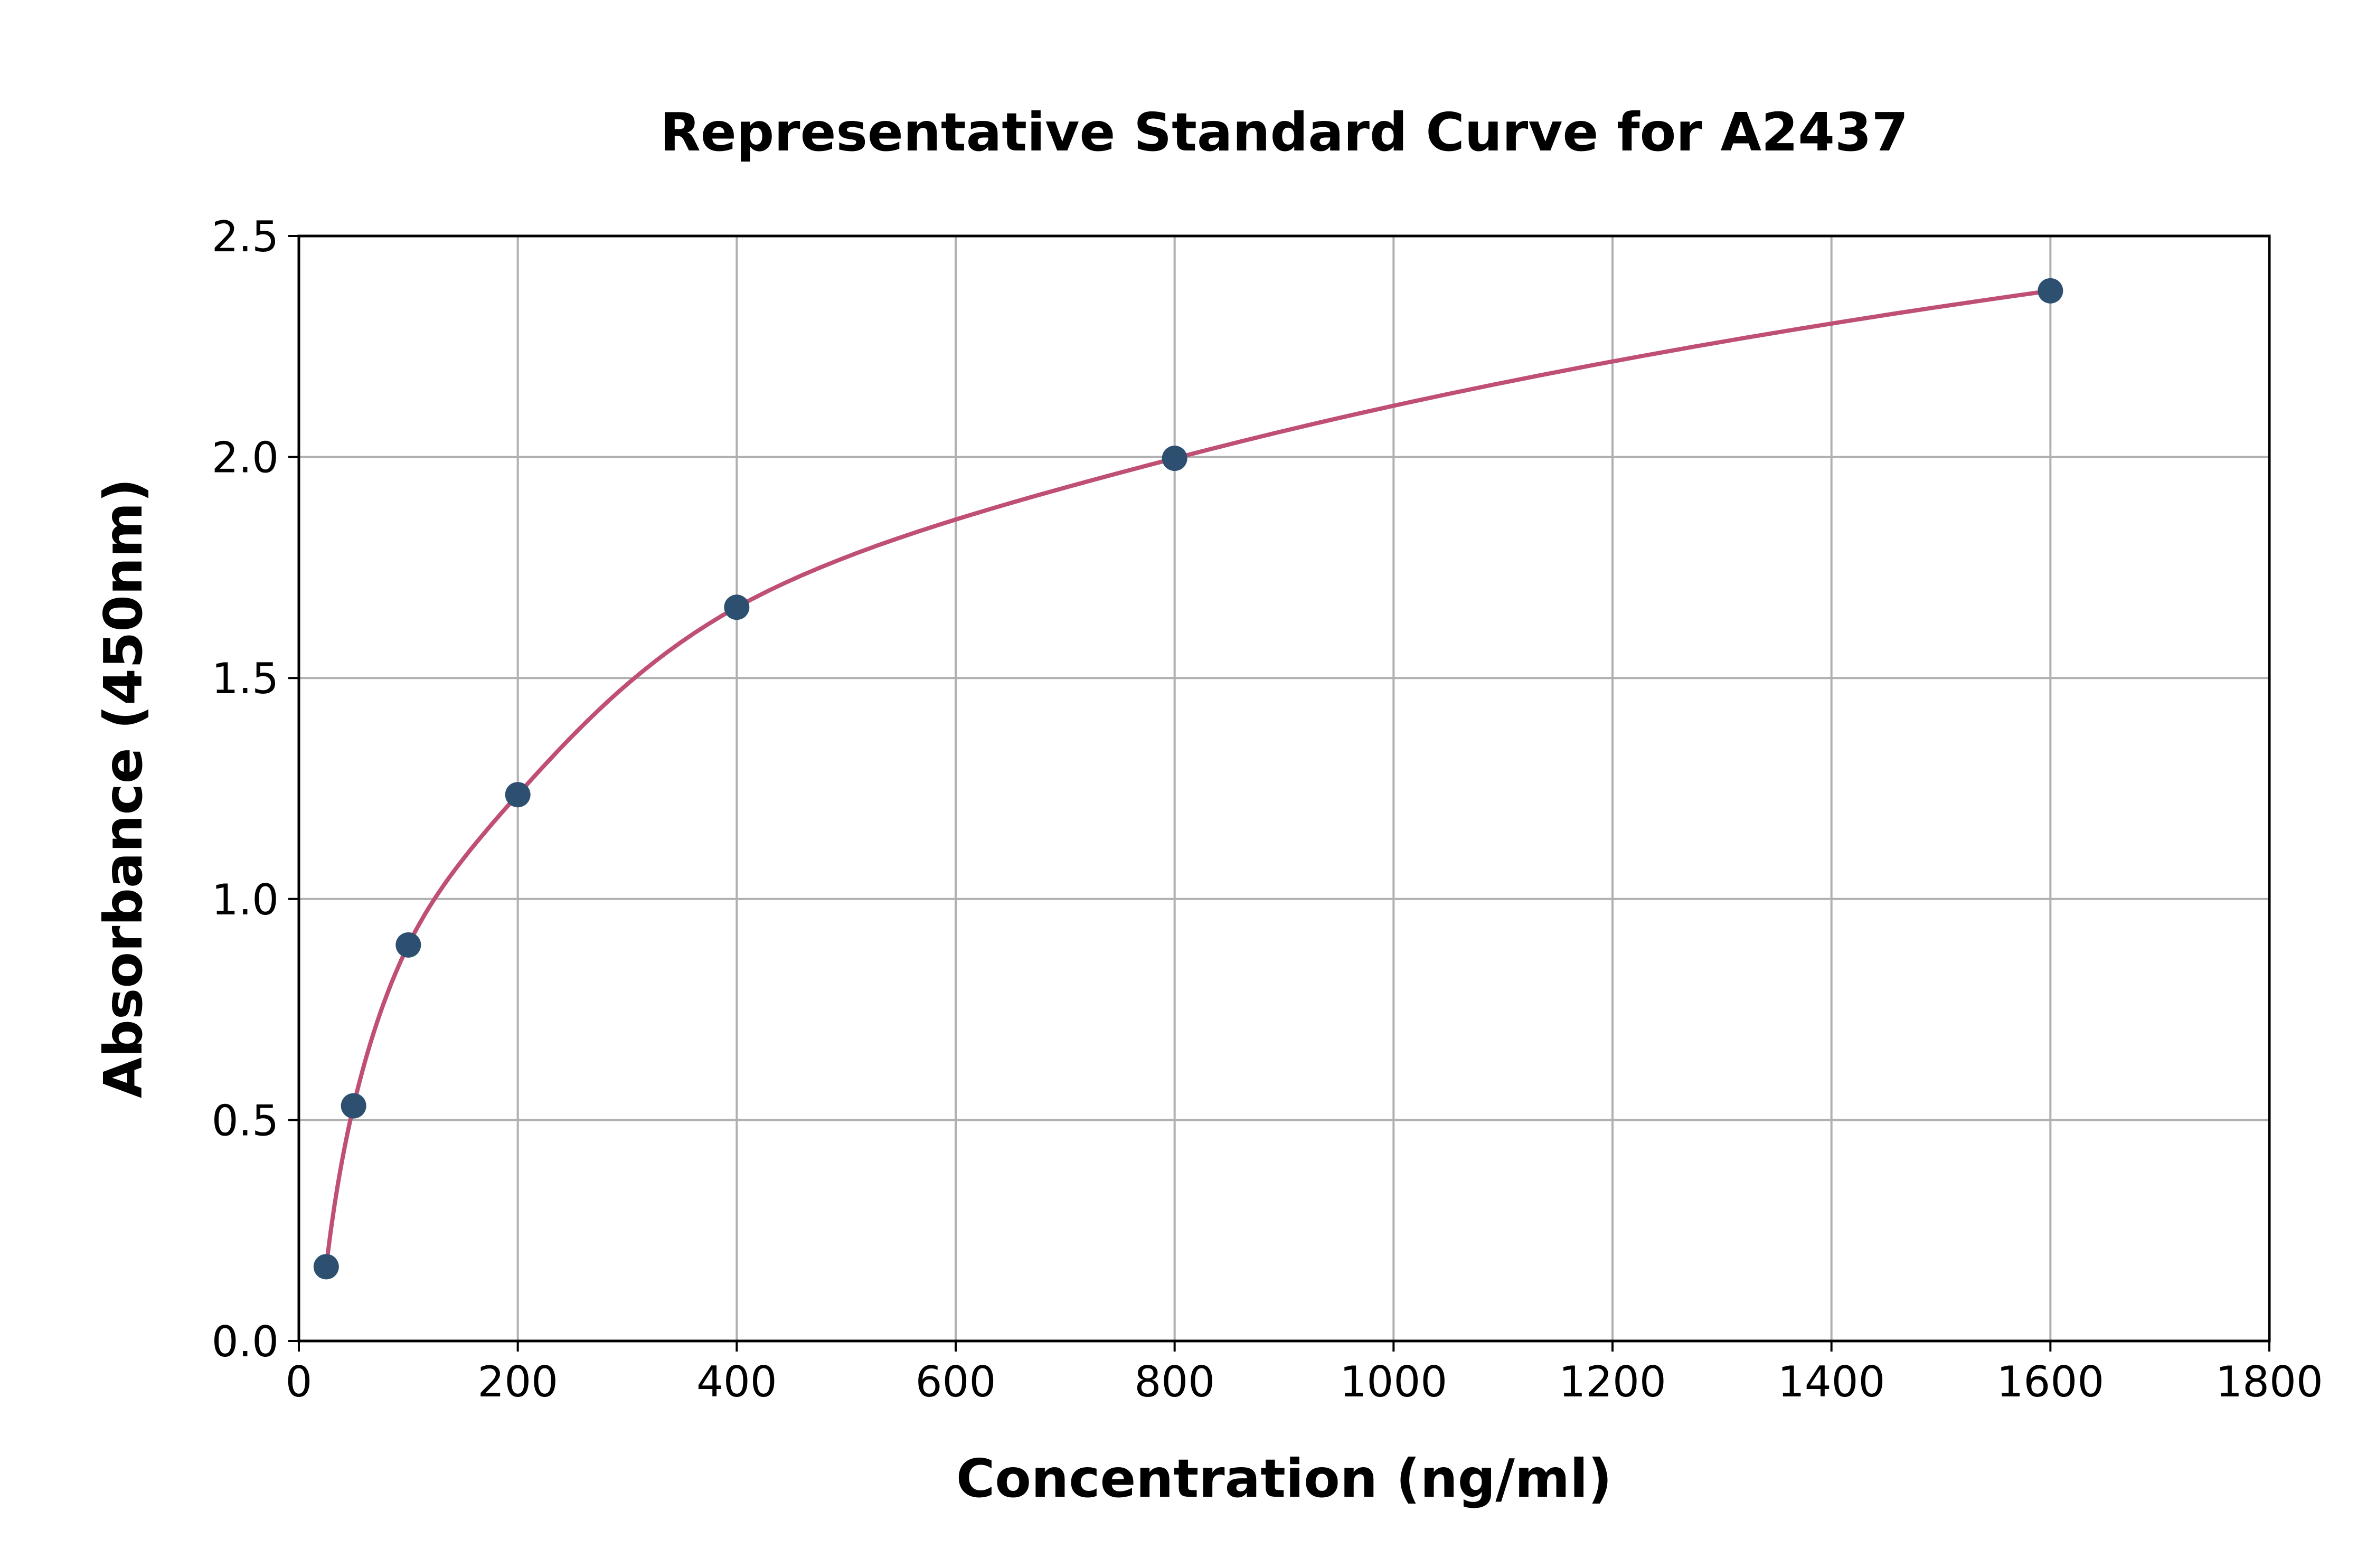 The height and width of the screenshot is (1568, 2376). I want to click on x-tick-label: 1800, so click(2269, 1382).